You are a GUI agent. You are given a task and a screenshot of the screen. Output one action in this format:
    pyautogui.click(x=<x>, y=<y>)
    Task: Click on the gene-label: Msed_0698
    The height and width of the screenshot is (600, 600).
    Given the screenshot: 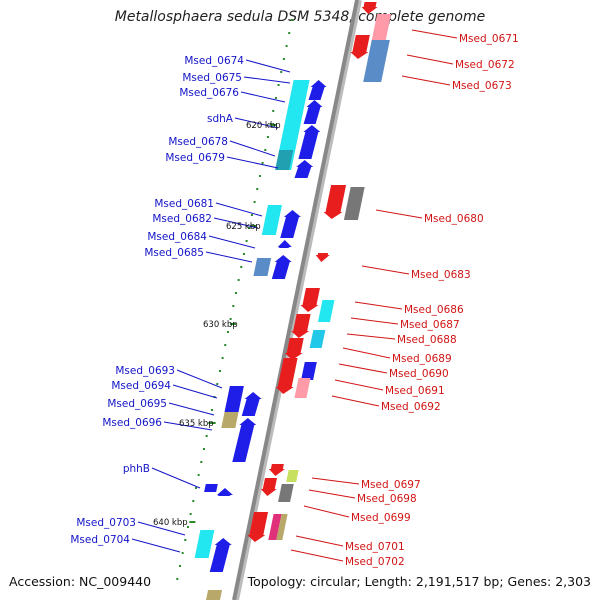 What is the action you would take?
    pyautogui.click(x=387, y=499)
    